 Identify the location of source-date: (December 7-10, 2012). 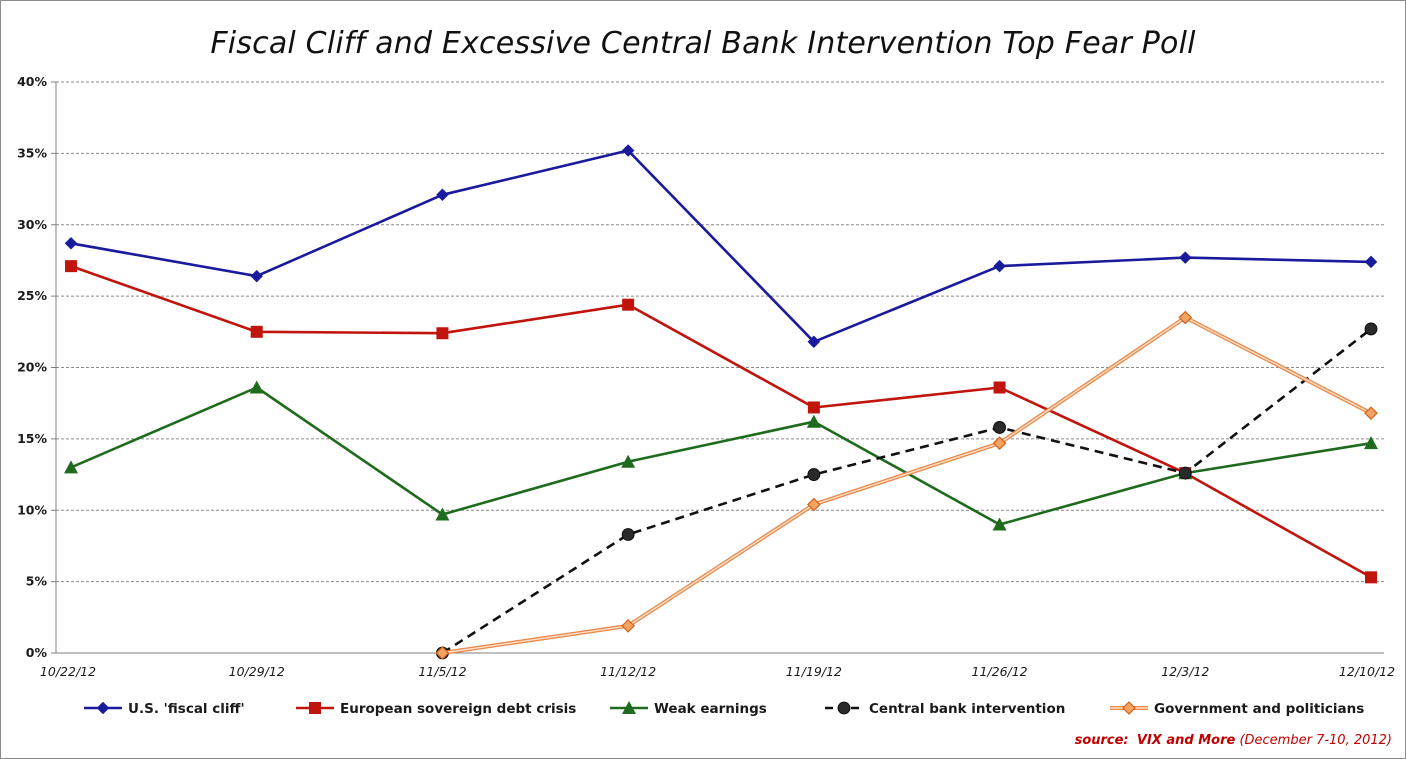
(1315, 740).